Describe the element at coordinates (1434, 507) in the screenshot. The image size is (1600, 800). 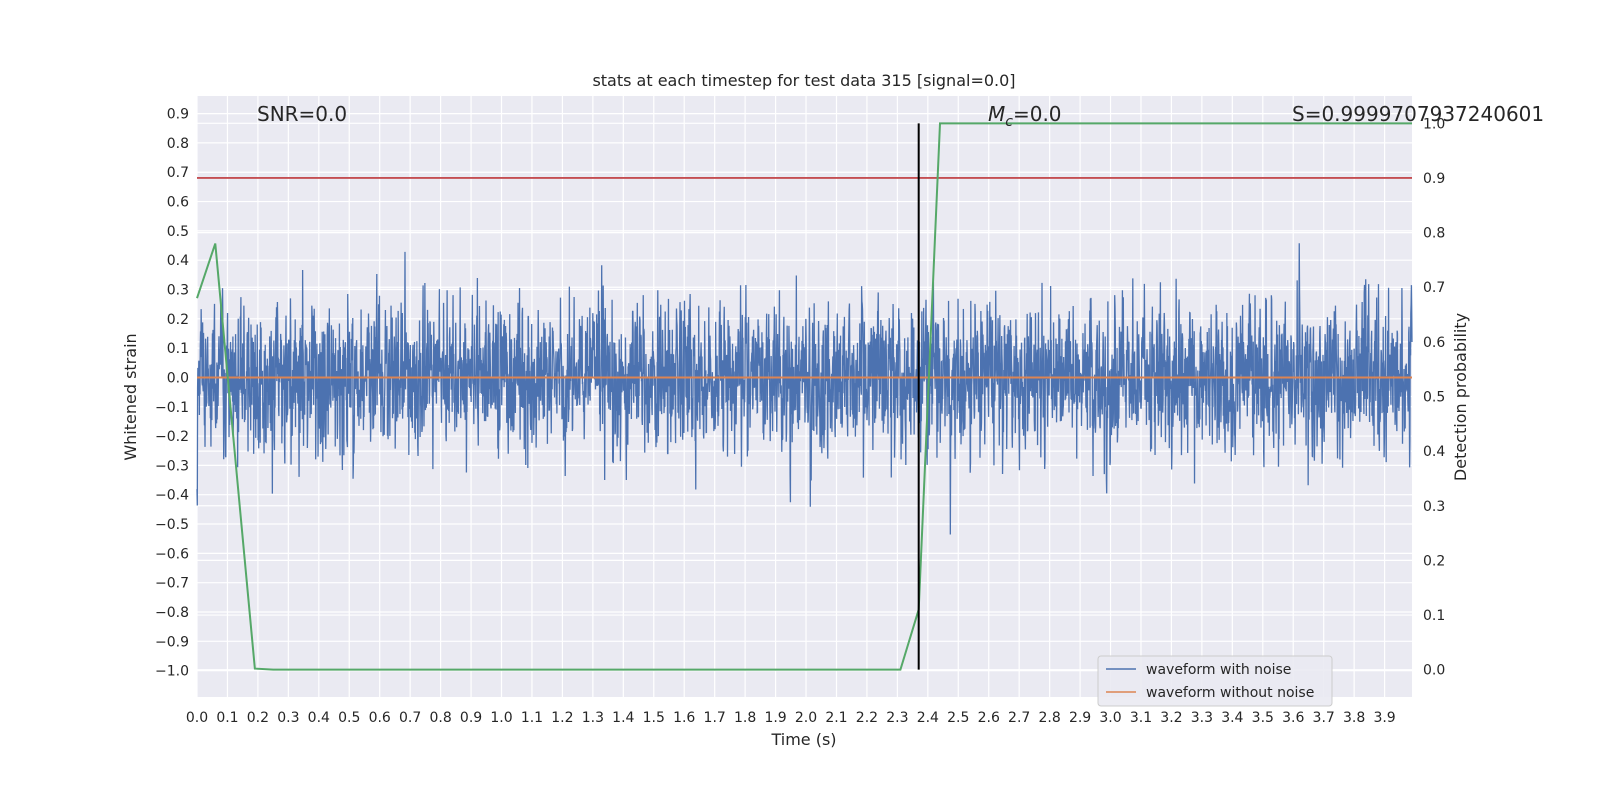
I see `y2-tick-label: 0.3` at that location.